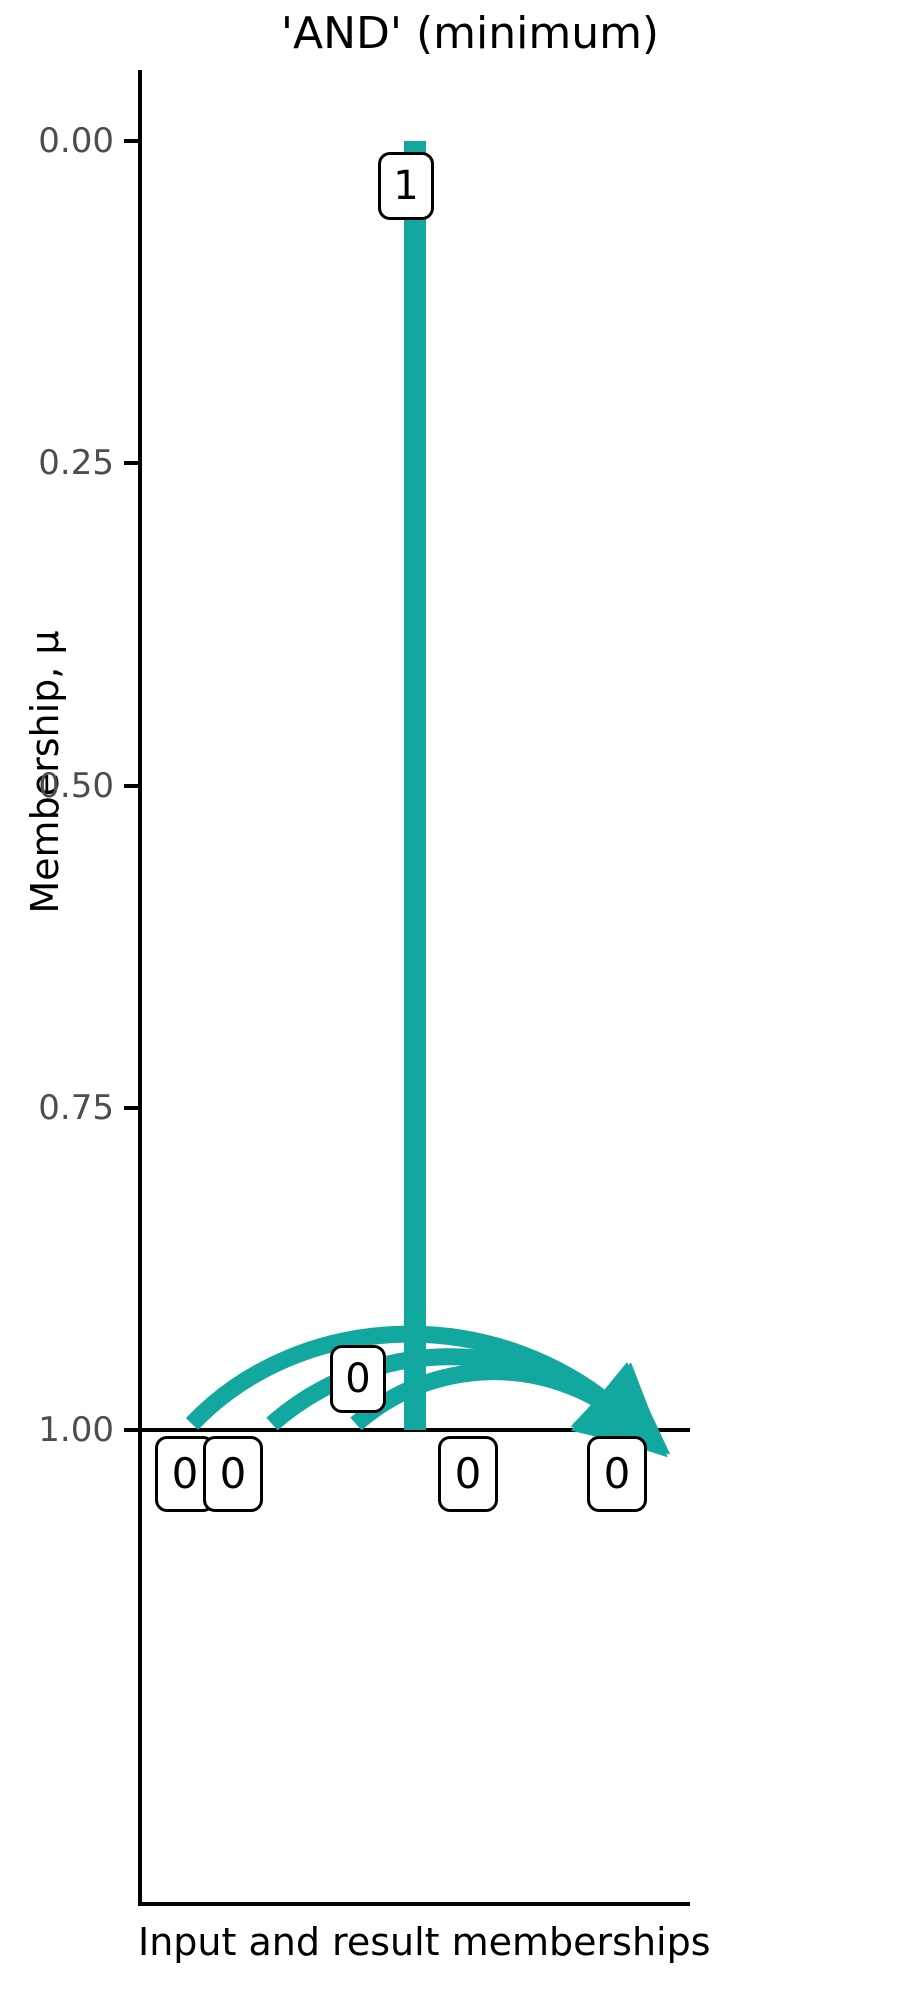 The width and height of the screenshot is (900, 2000). Describe the element at coordinates (76, 1108) in the screenshot. I see `y-tick-label: 0.75` at that location.